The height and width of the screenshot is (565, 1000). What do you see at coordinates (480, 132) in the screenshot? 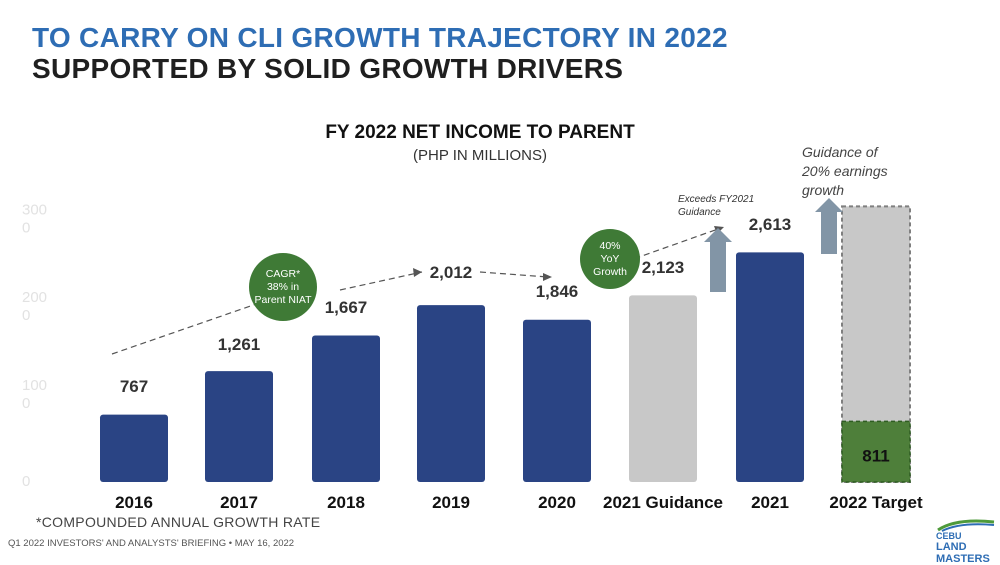
I see `chart-title: FY 2022 NET INCOME TO PARENT` at bounding box center [480, 132].